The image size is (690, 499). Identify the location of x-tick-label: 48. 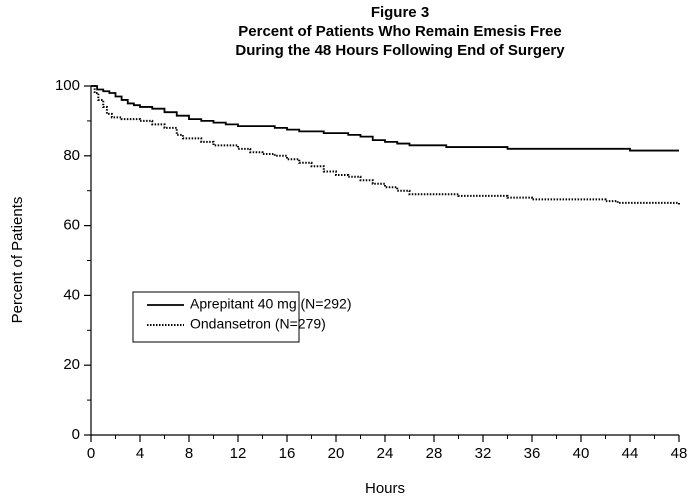
(679, 453).